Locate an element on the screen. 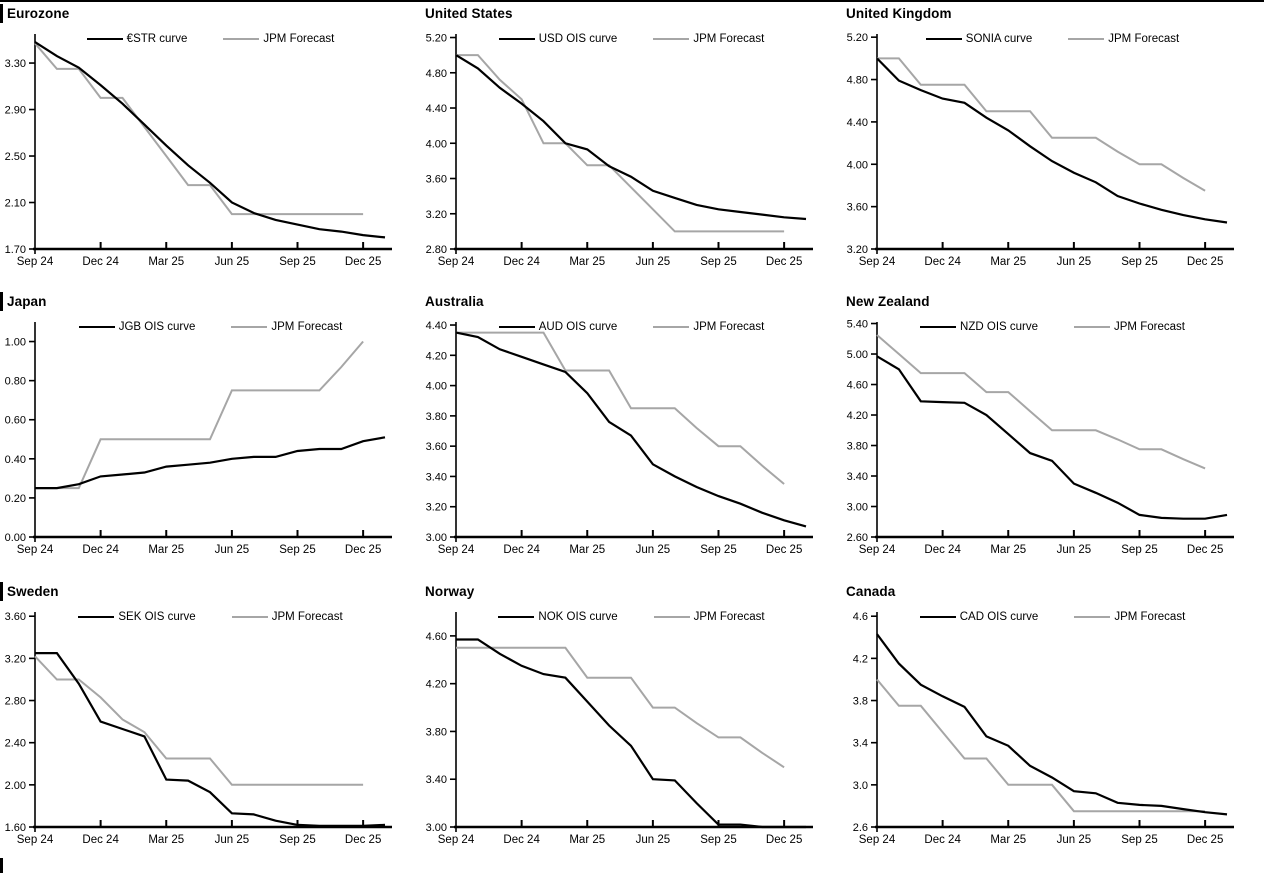 The width and height of the screenshot is (1264, 874). chart-title-row: Norway is located at coordinates (631, 591).